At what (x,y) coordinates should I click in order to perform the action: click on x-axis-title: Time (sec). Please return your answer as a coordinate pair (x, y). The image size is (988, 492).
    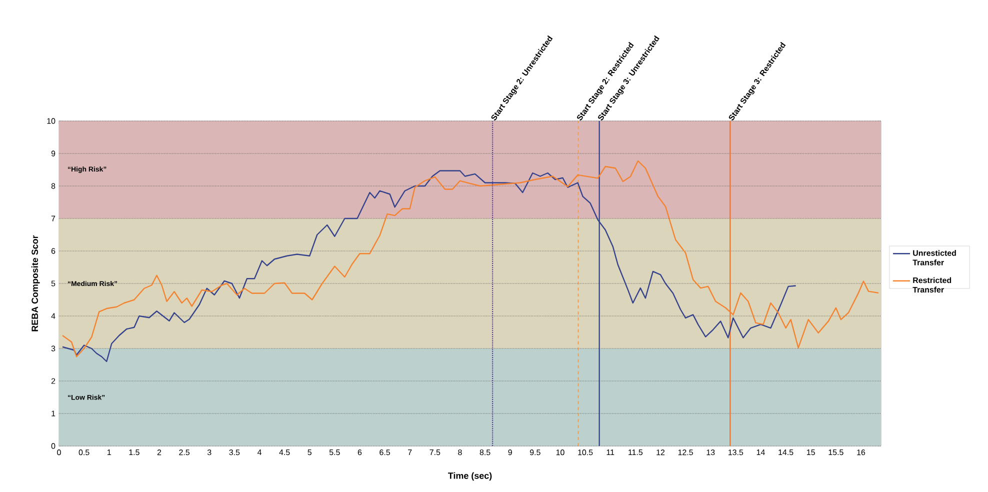
    Looking at the image, I should click on (470, 476).